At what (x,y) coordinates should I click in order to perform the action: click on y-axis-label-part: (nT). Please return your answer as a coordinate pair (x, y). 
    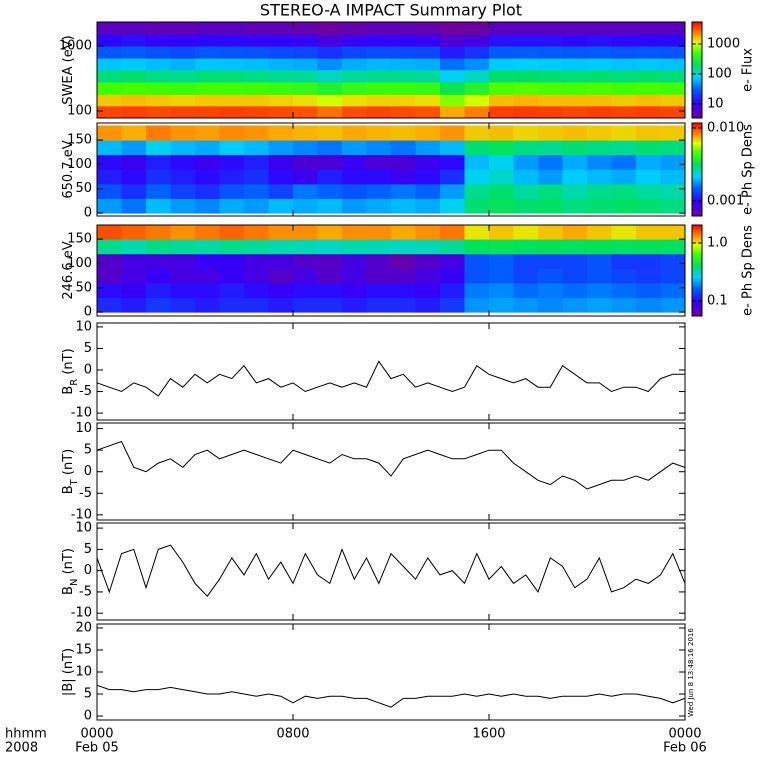
    Looking at the image, I should click on (68, 363).